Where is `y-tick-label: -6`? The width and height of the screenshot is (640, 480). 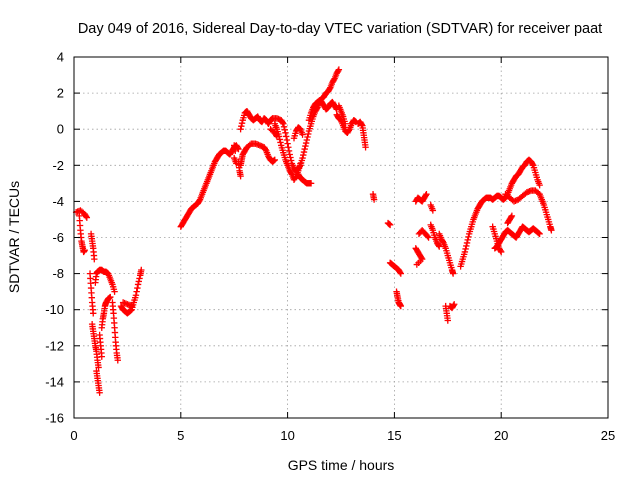
y-tick-label: -6 is located at coordinates (58, 237).